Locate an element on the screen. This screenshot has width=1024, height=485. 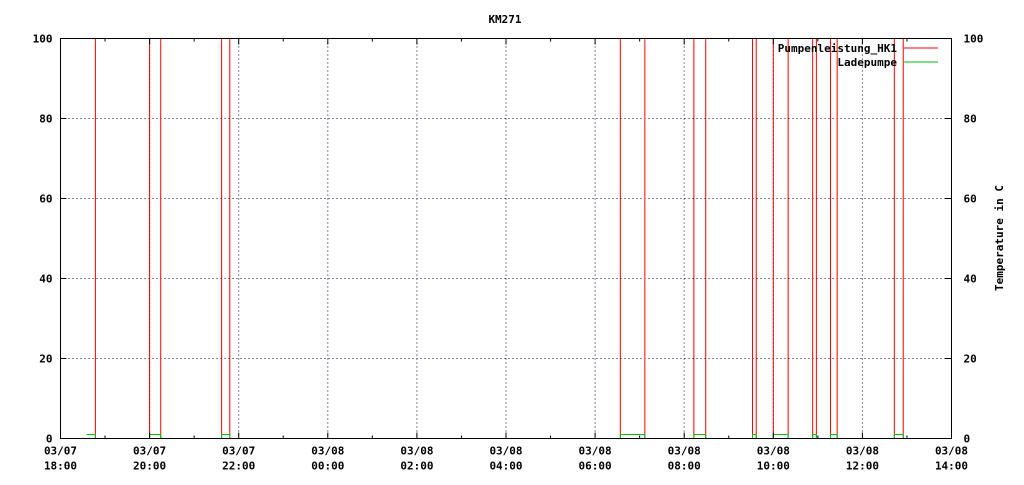
y2tick-label: 80 is located at coordinates (970, 119).